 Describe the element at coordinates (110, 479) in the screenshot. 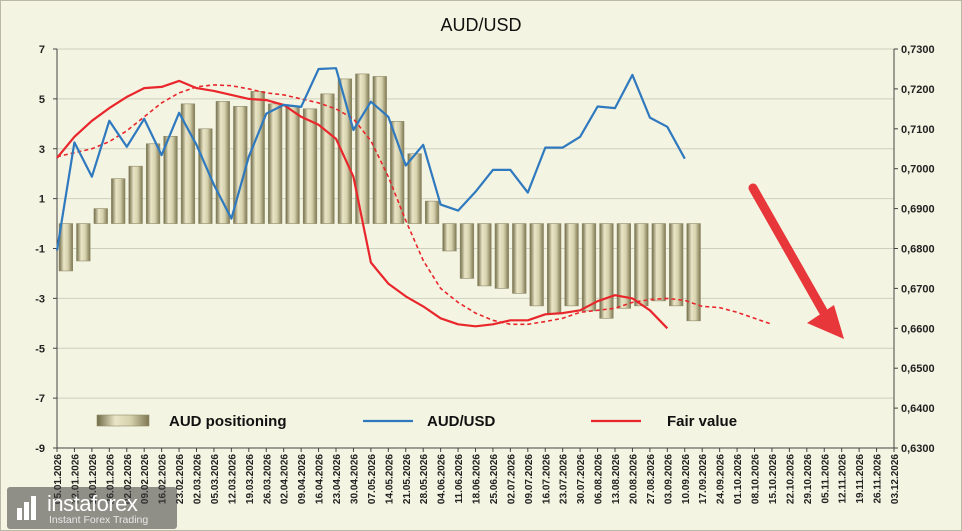

I see `x-tick-label-3: 26.01.2026` at that location.